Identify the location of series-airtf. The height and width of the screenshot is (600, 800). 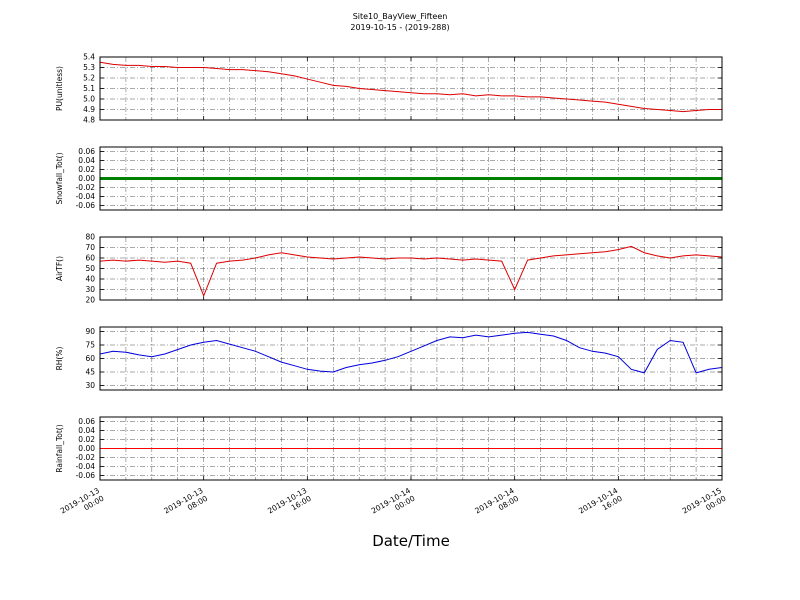
(411, 271).